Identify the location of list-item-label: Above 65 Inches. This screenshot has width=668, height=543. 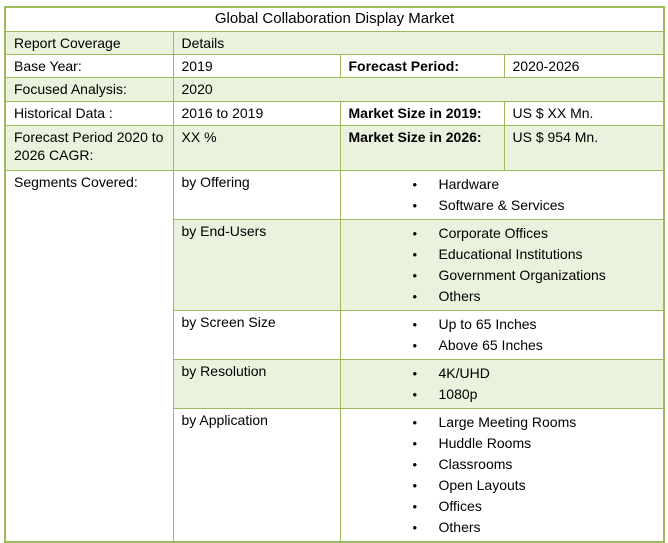
(490, 344).